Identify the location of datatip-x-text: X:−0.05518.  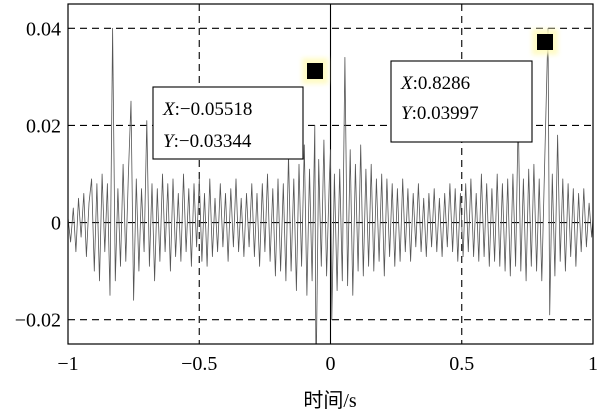
(207, 109).